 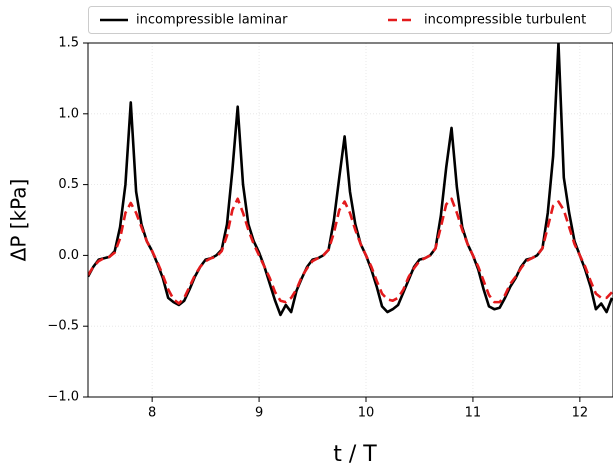 I want to click on x-axis-label: t / T, so click(x=355, y=454).